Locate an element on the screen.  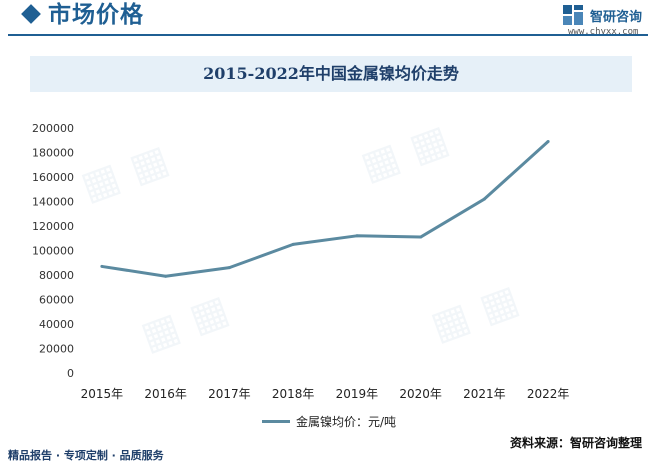
y-tick-label: 140000 is located at coordinates (53, 202).